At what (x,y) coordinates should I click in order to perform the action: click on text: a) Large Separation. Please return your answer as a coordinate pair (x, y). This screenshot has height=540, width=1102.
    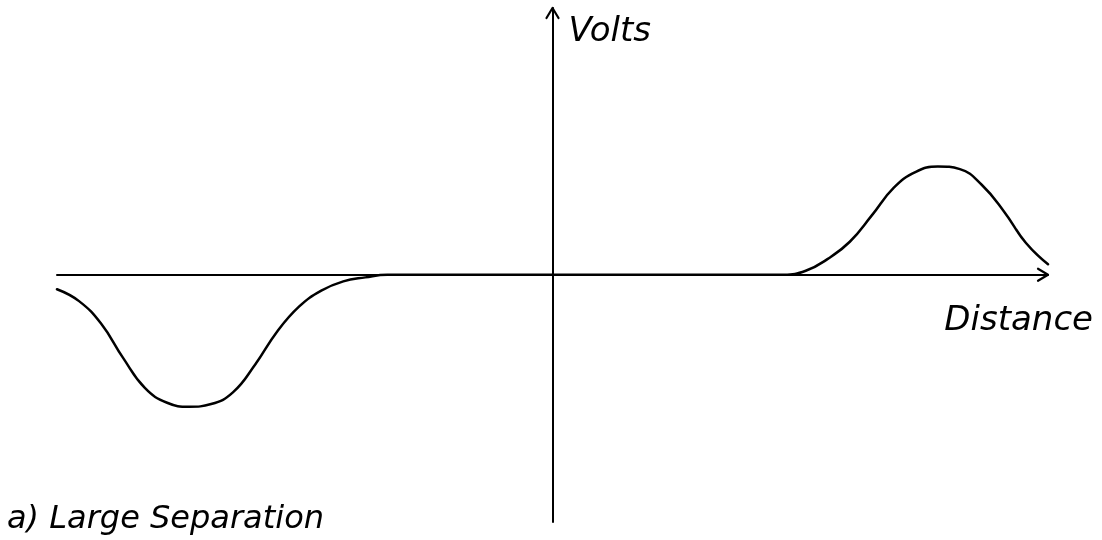
    Looking at the image, I should click on (166, 517).